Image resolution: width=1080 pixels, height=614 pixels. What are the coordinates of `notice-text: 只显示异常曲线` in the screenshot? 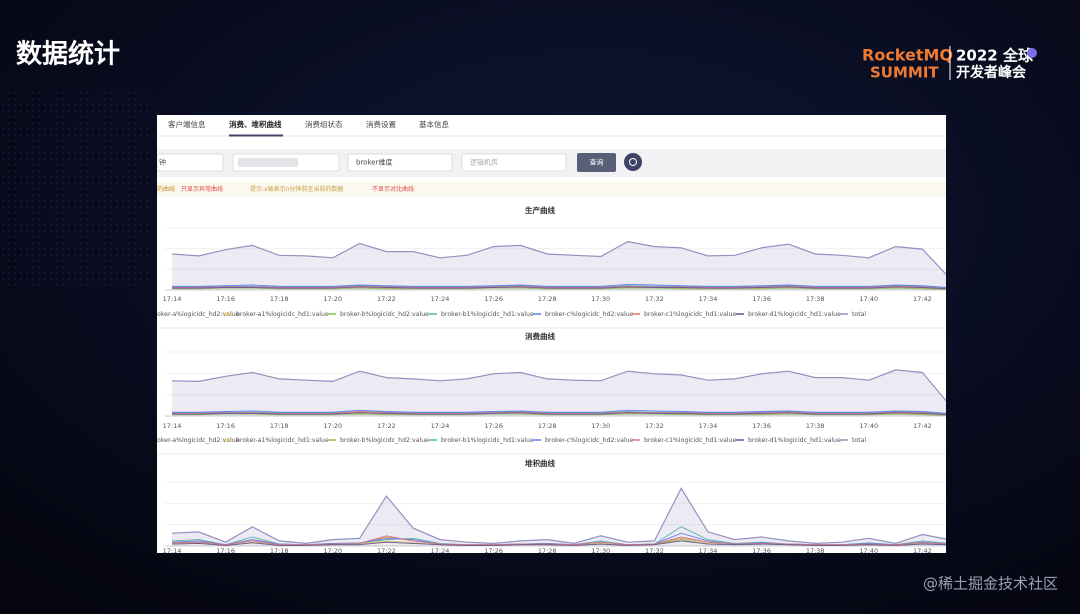 It's located at (202, 189).